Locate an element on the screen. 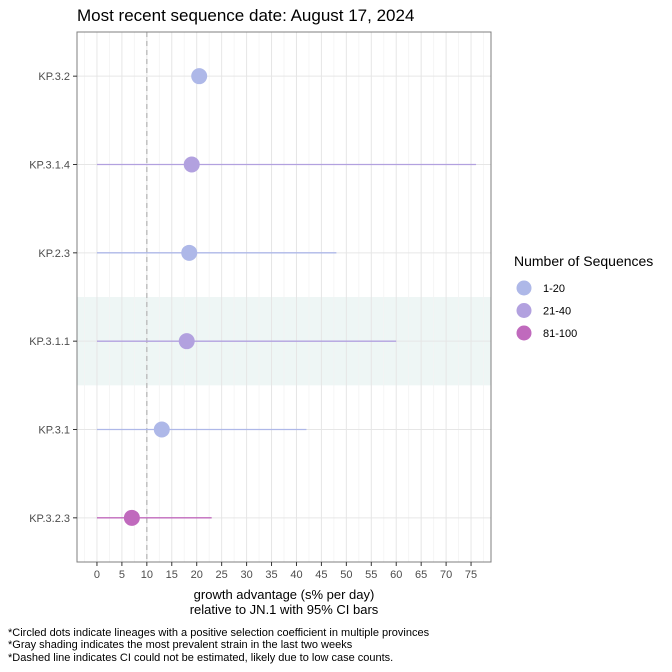 The width and height of the screenshot is (672, 672). y-tick-label: KP.3.2.3 is located at coordinates (49, 519).